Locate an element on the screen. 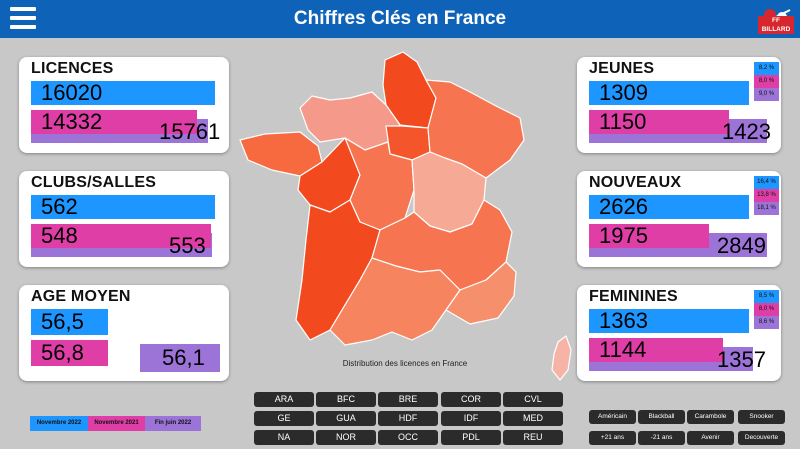 This screenshot has height=449, width=800. category-button-blackball: Blackball is located at coordinates (661, 417).